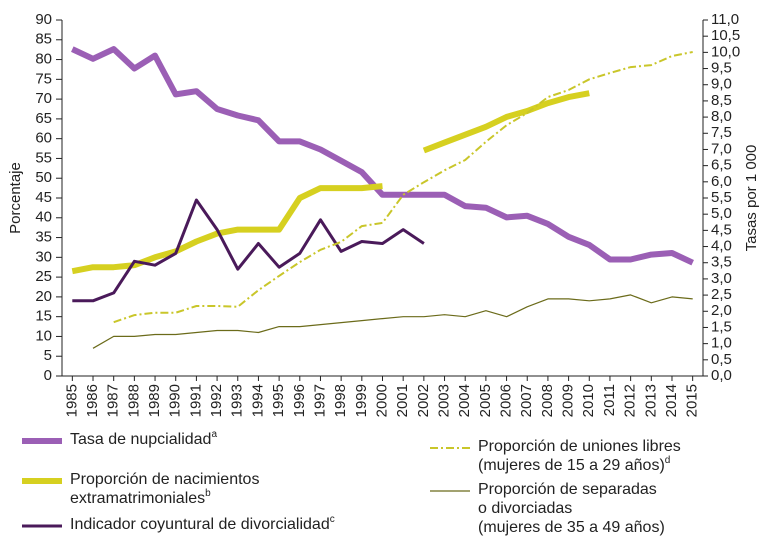 Image resolution: width=766 pixels, height=547 pixels. Describe the element at coordinates (526, 400) in the screenshot. I see `x-tick-label: 2007` at that location.